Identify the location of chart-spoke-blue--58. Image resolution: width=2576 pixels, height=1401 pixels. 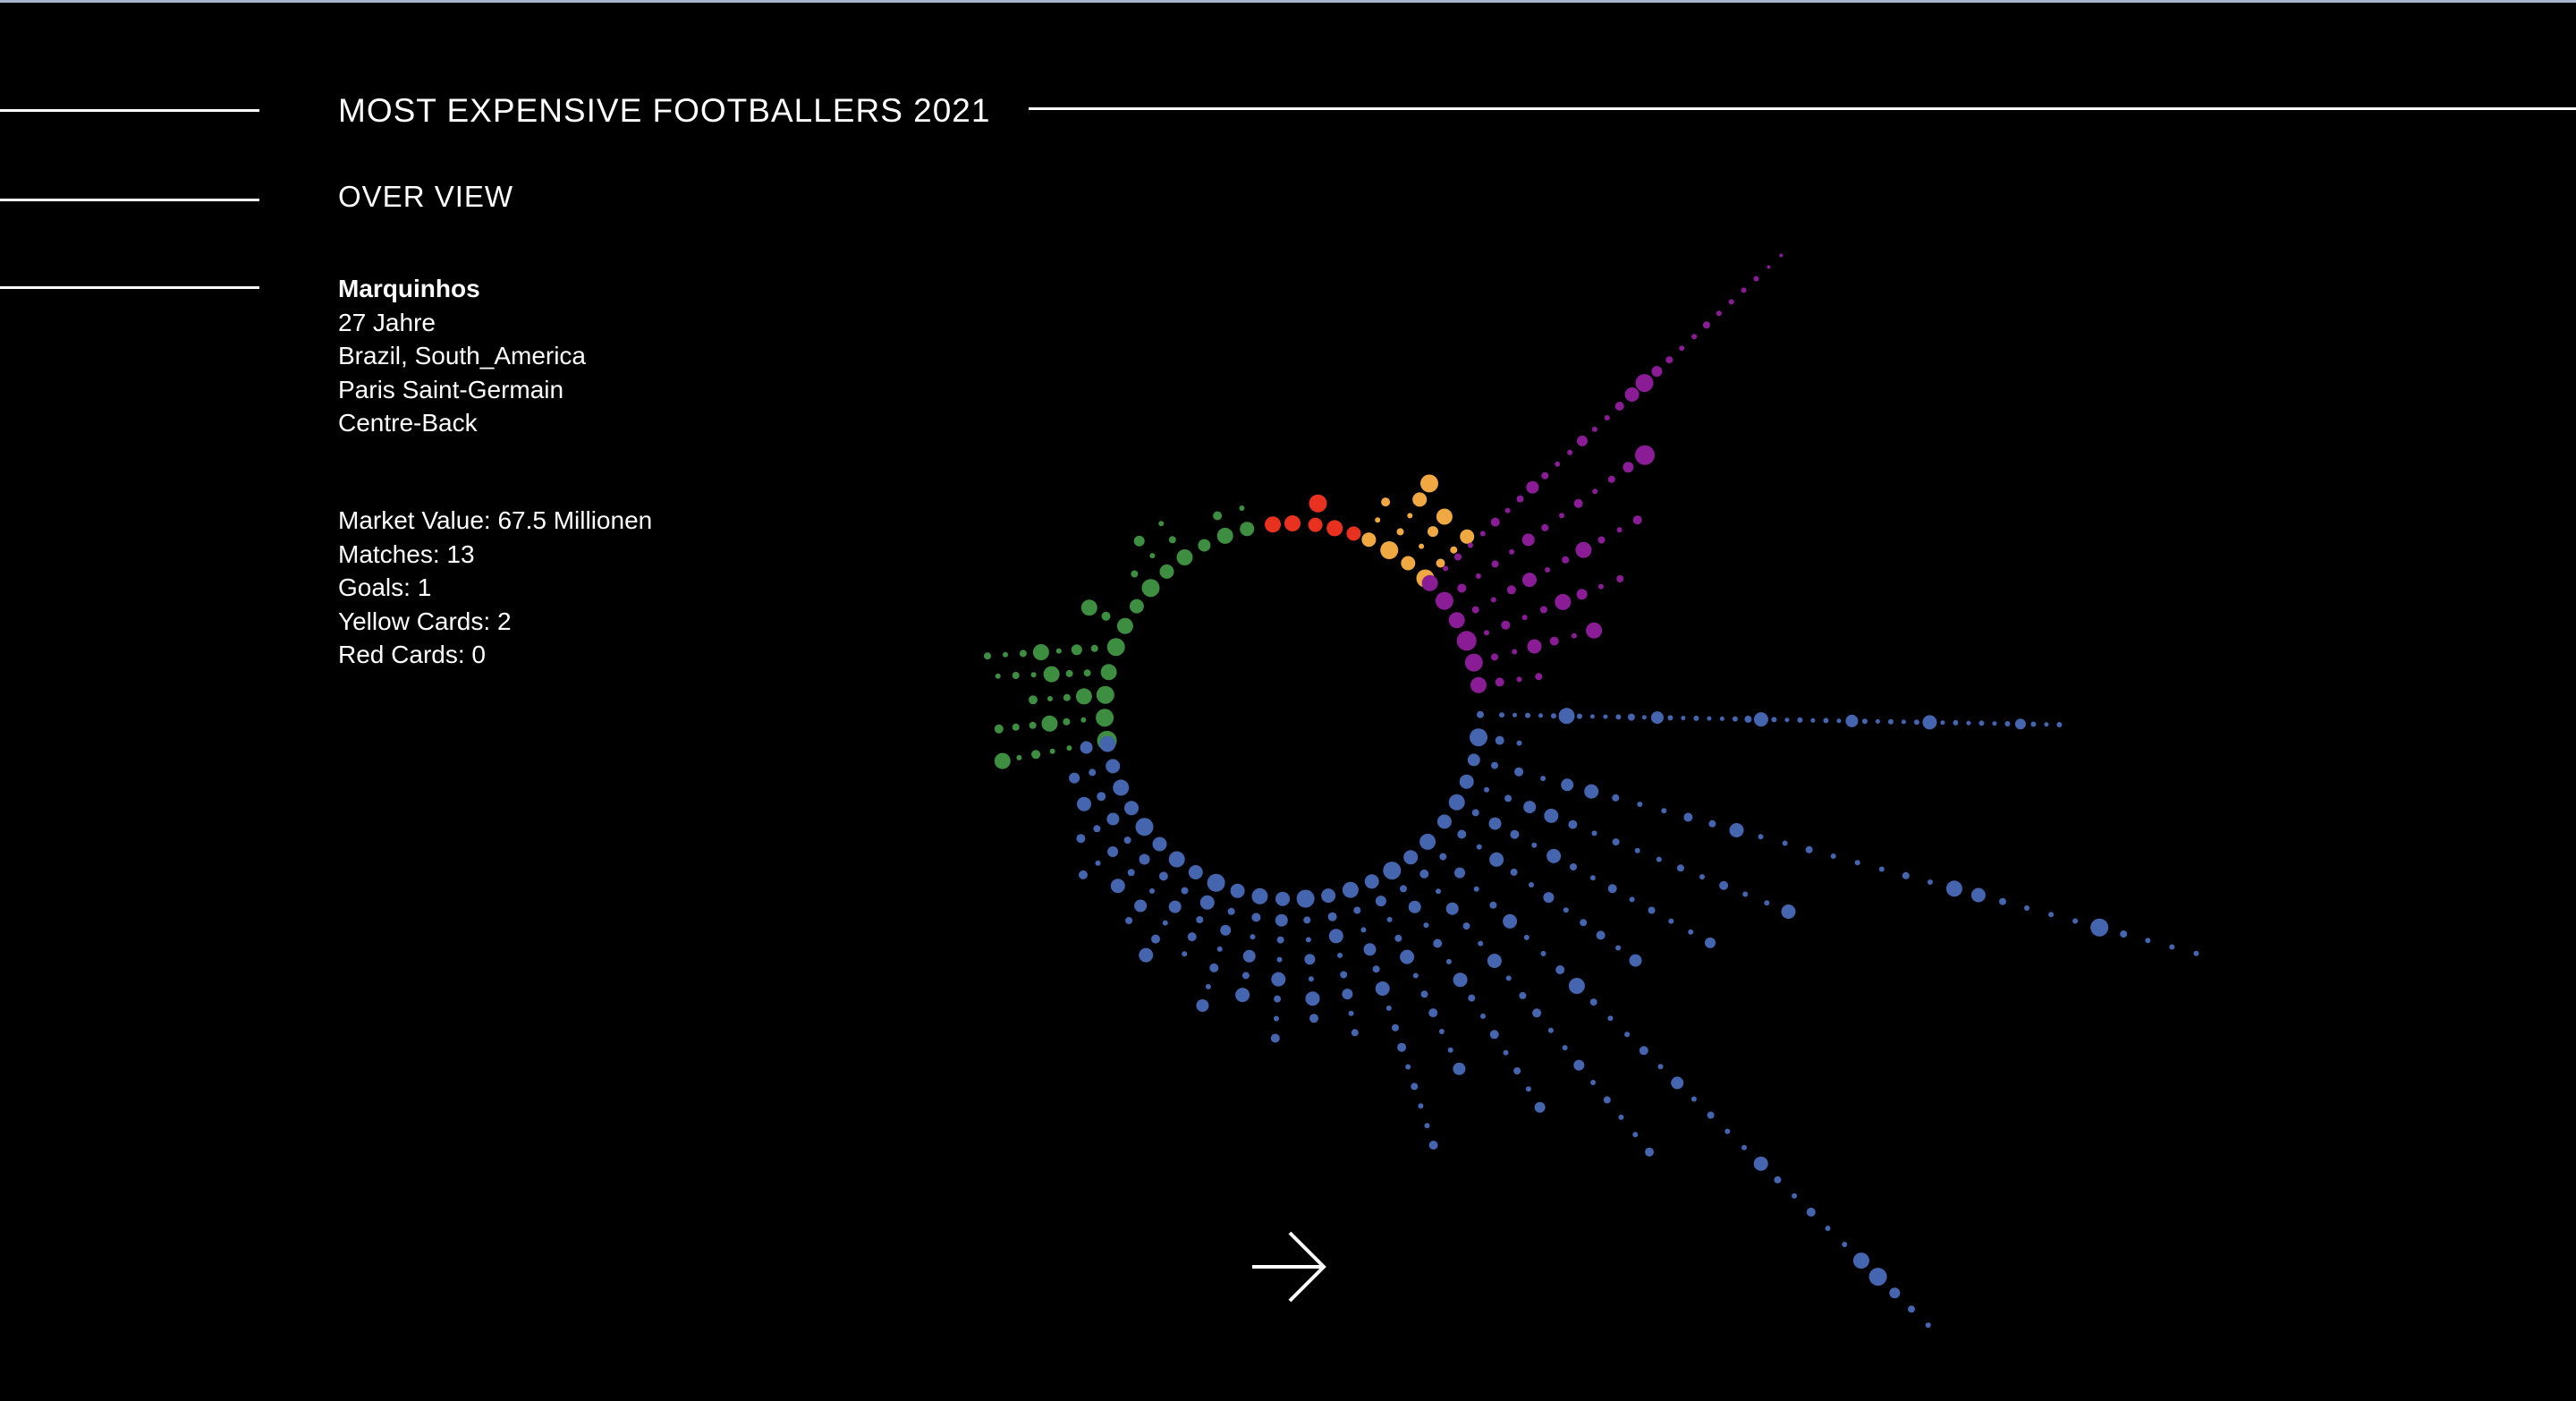
(1464, 987).